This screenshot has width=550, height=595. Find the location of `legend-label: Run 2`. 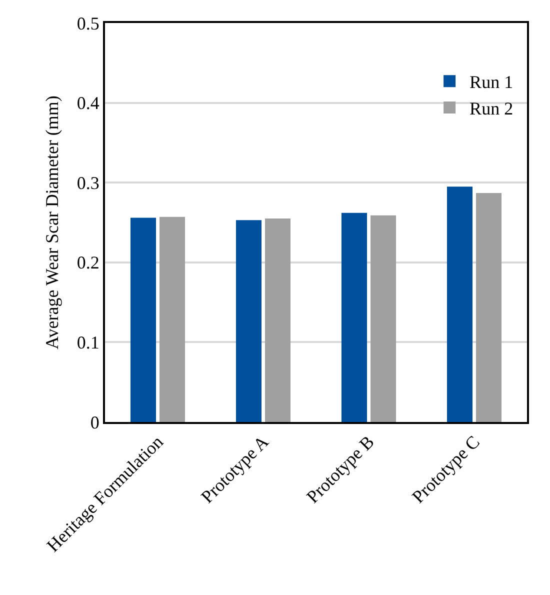

legend-label: Run 2 is located at coordinates (492, 108).